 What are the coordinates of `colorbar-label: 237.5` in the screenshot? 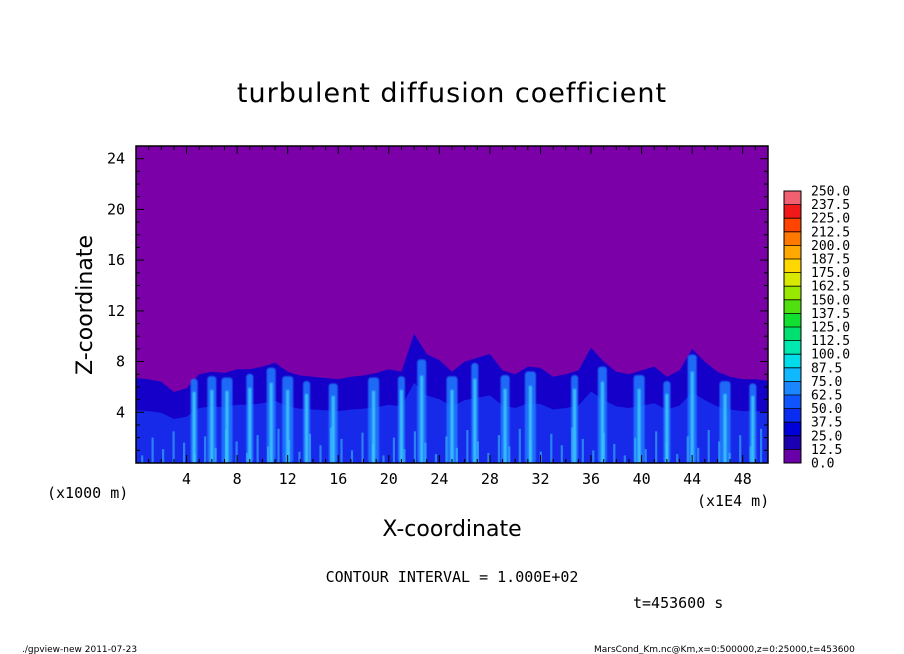 It's located at (830, 205).